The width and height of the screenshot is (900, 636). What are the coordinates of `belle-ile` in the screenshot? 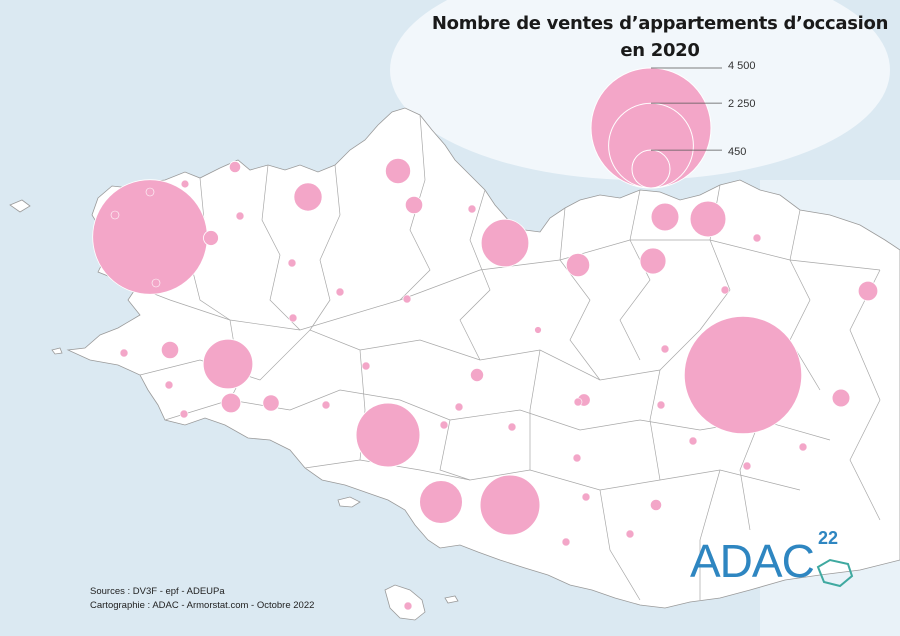 It's located at (405, 602).